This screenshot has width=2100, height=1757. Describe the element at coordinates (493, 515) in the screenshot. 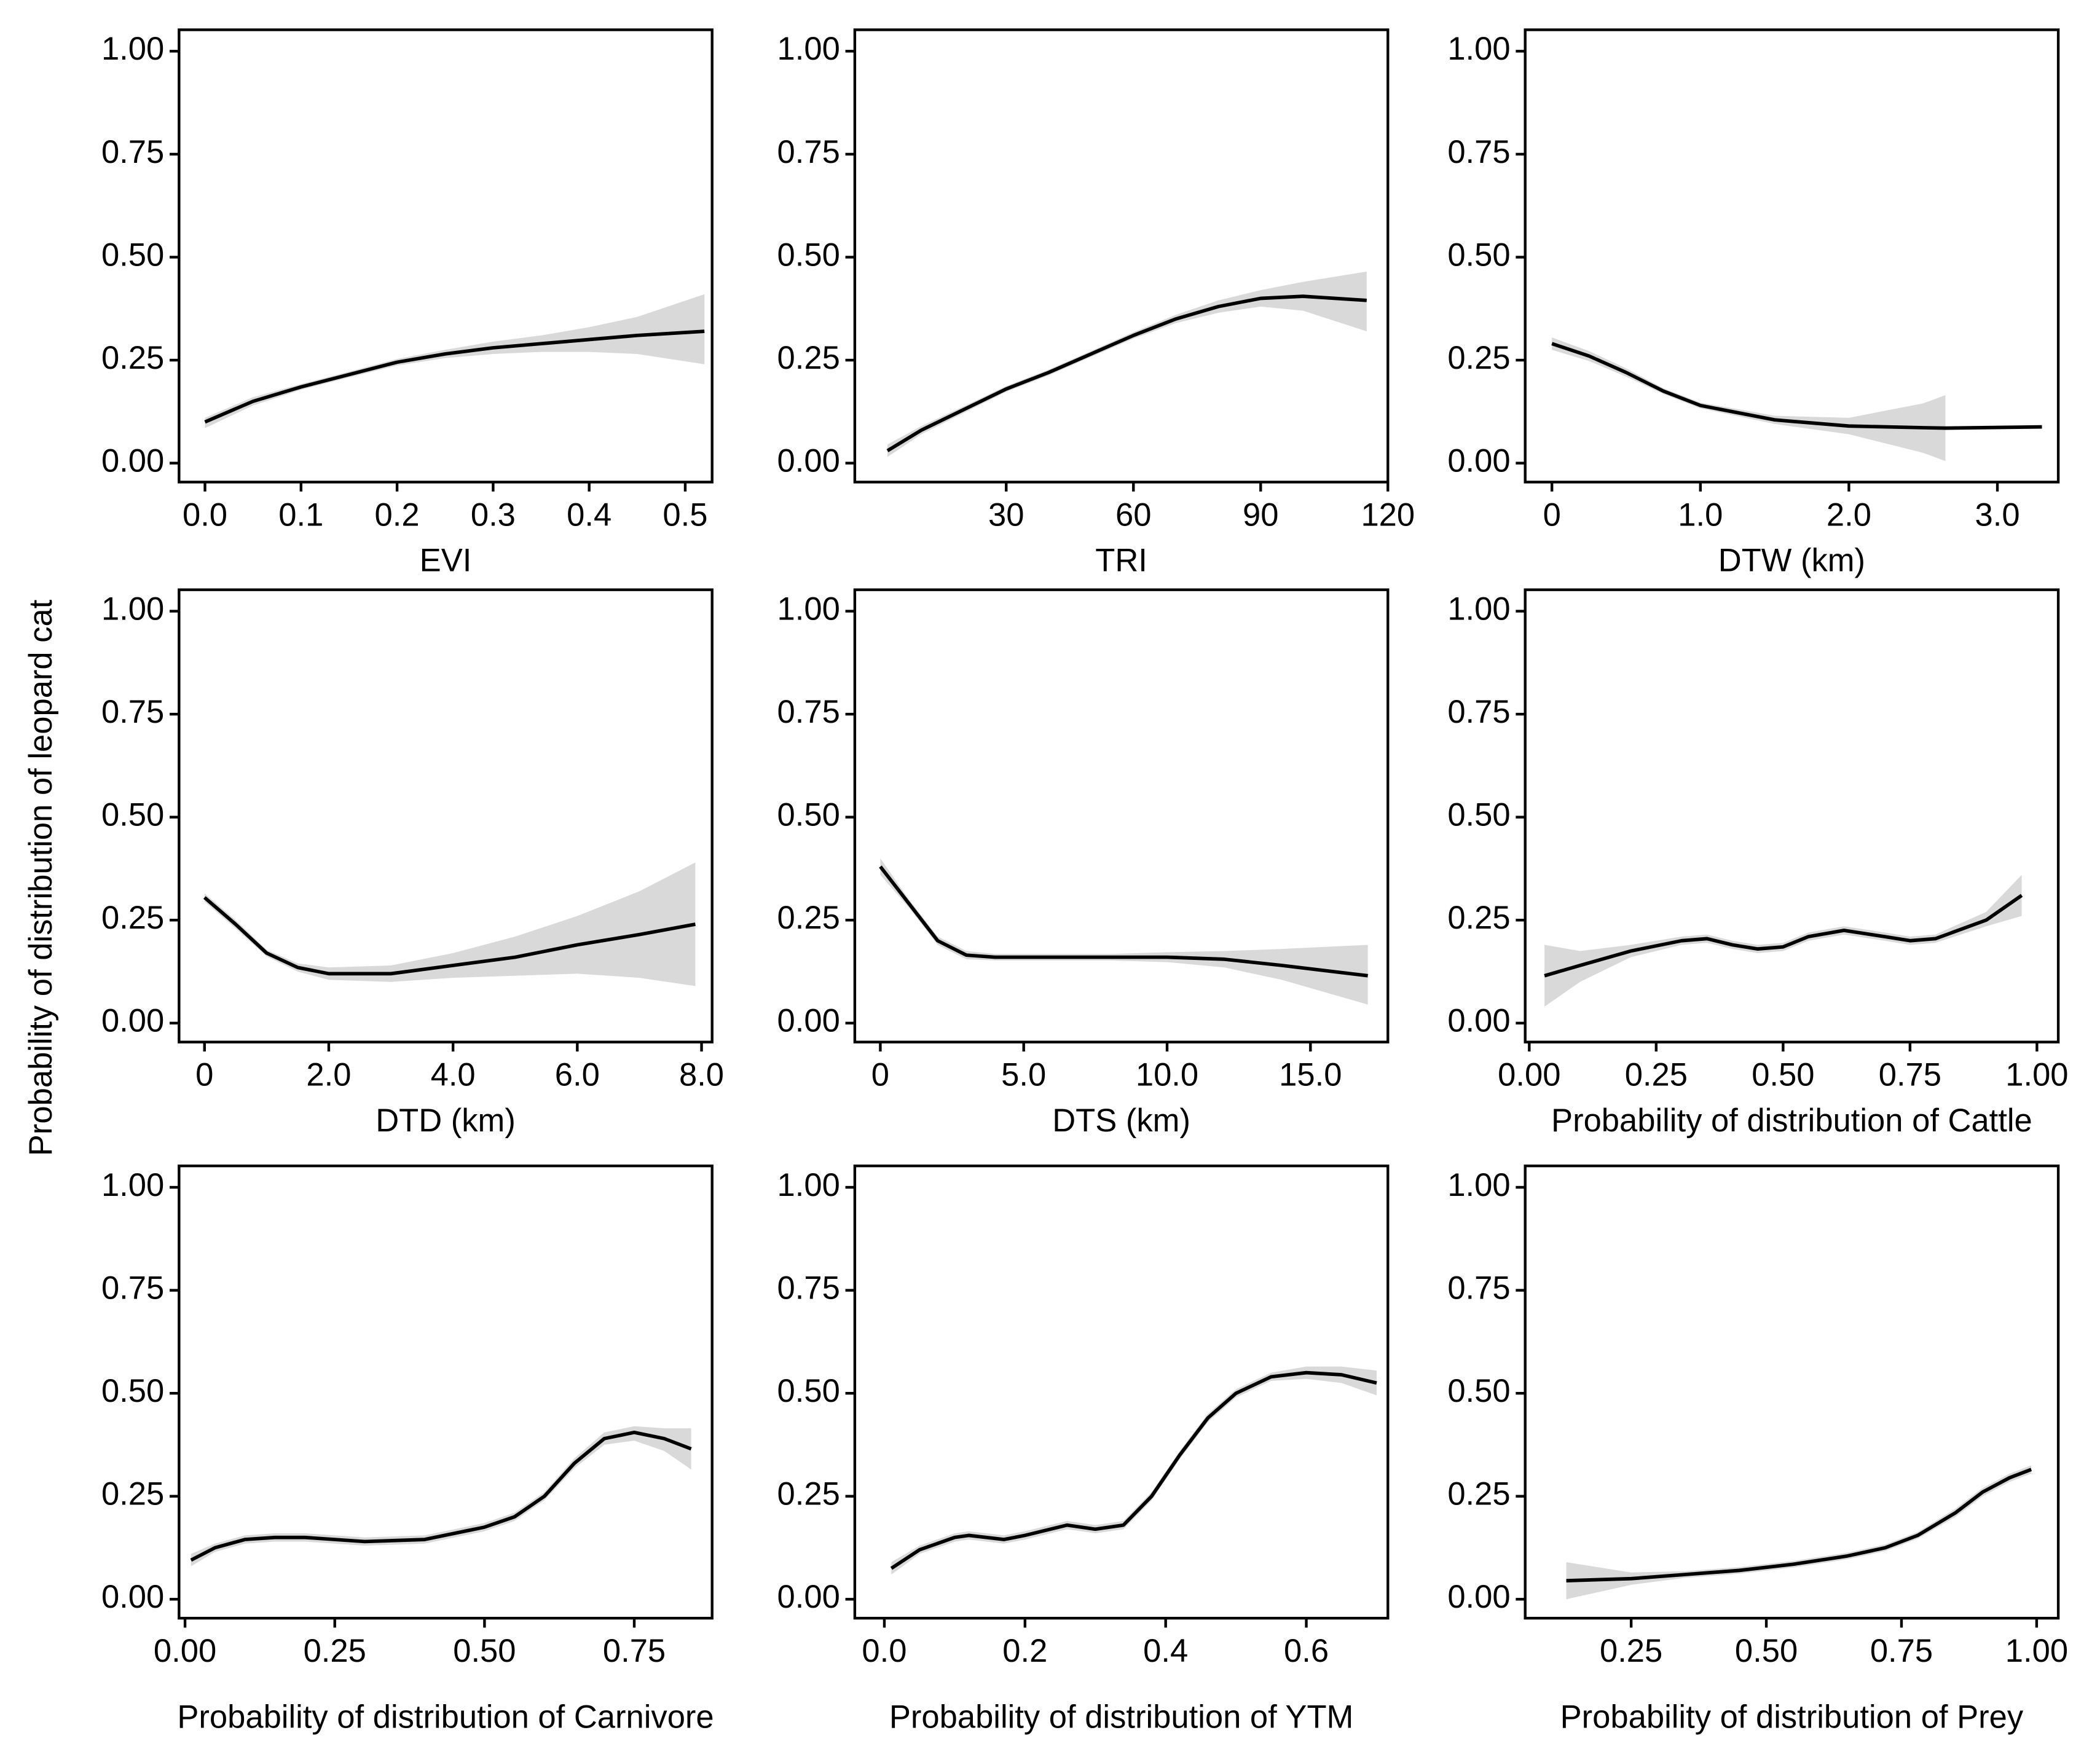

I see `x-tick-label: 0.3` at that location.